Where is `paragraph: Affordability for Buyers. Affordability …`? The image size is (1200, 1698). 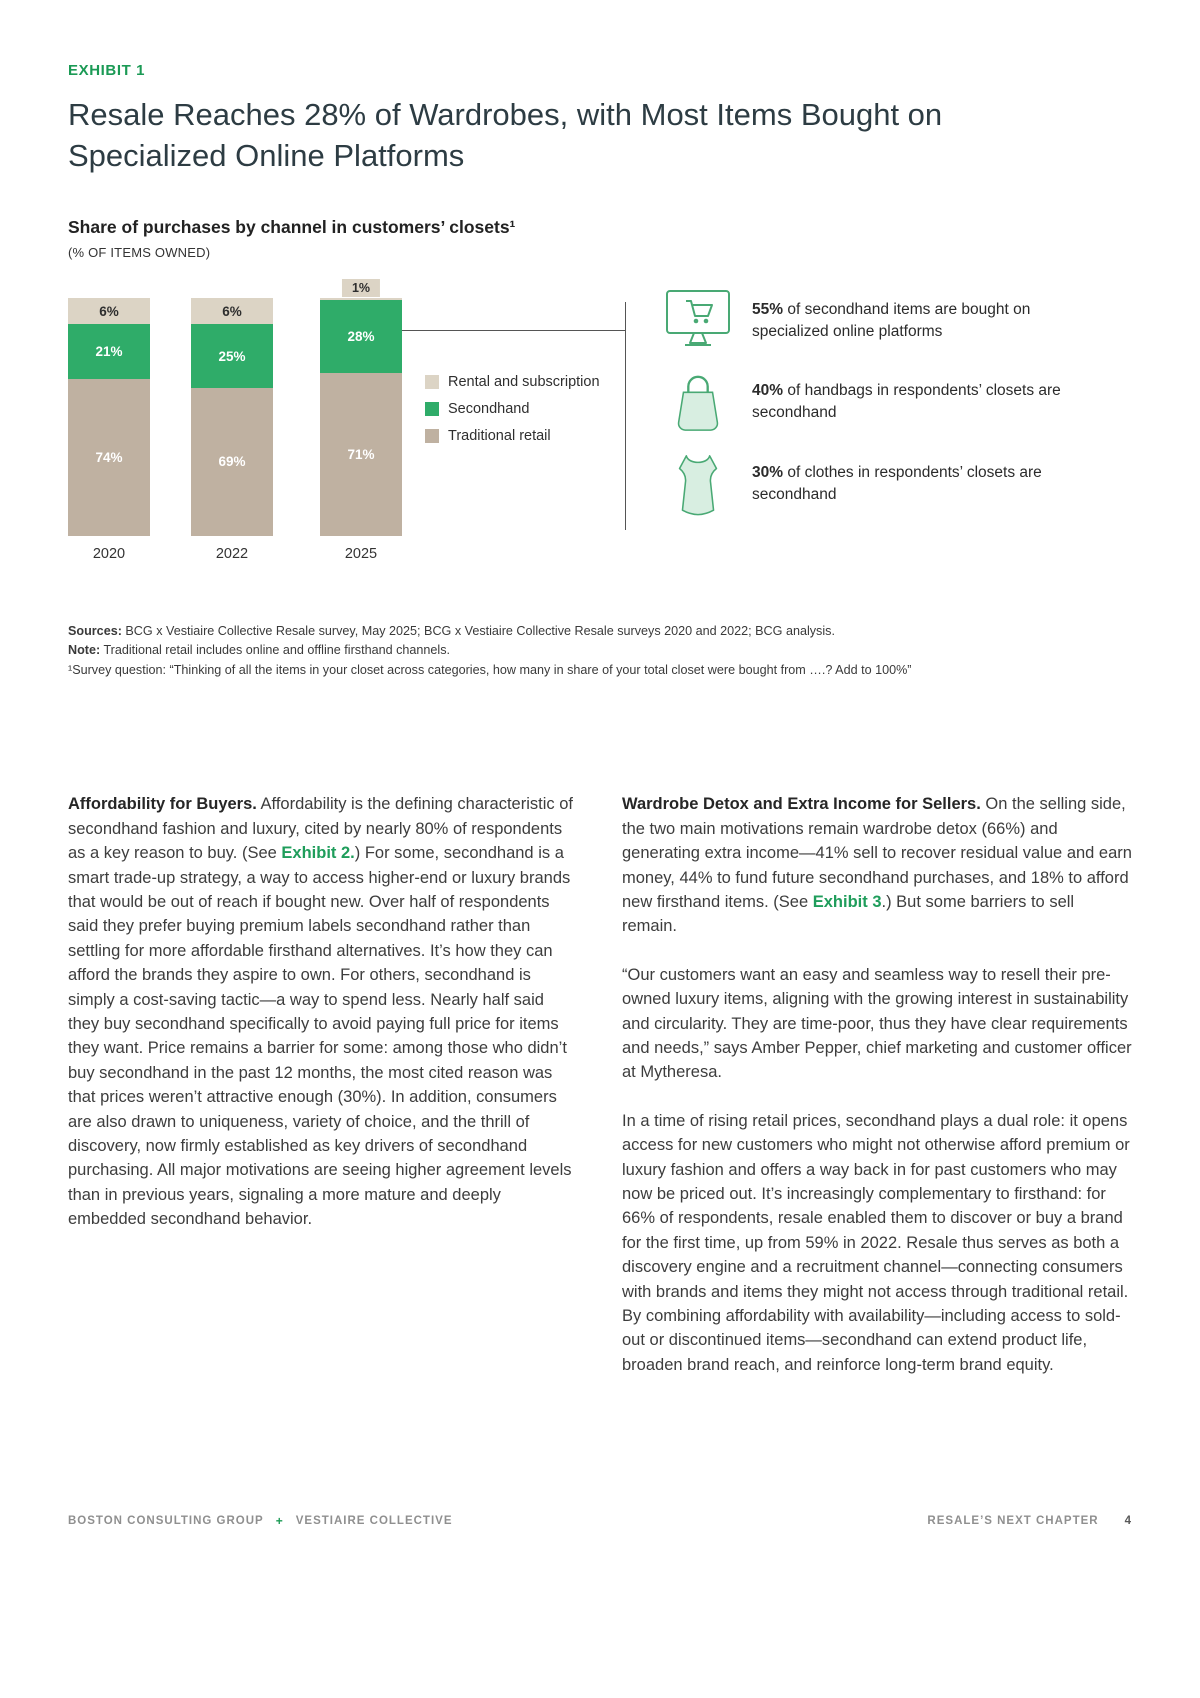 paragraph: Affordability for Buyers. Affordability … is located at coordinates (323, 1011).